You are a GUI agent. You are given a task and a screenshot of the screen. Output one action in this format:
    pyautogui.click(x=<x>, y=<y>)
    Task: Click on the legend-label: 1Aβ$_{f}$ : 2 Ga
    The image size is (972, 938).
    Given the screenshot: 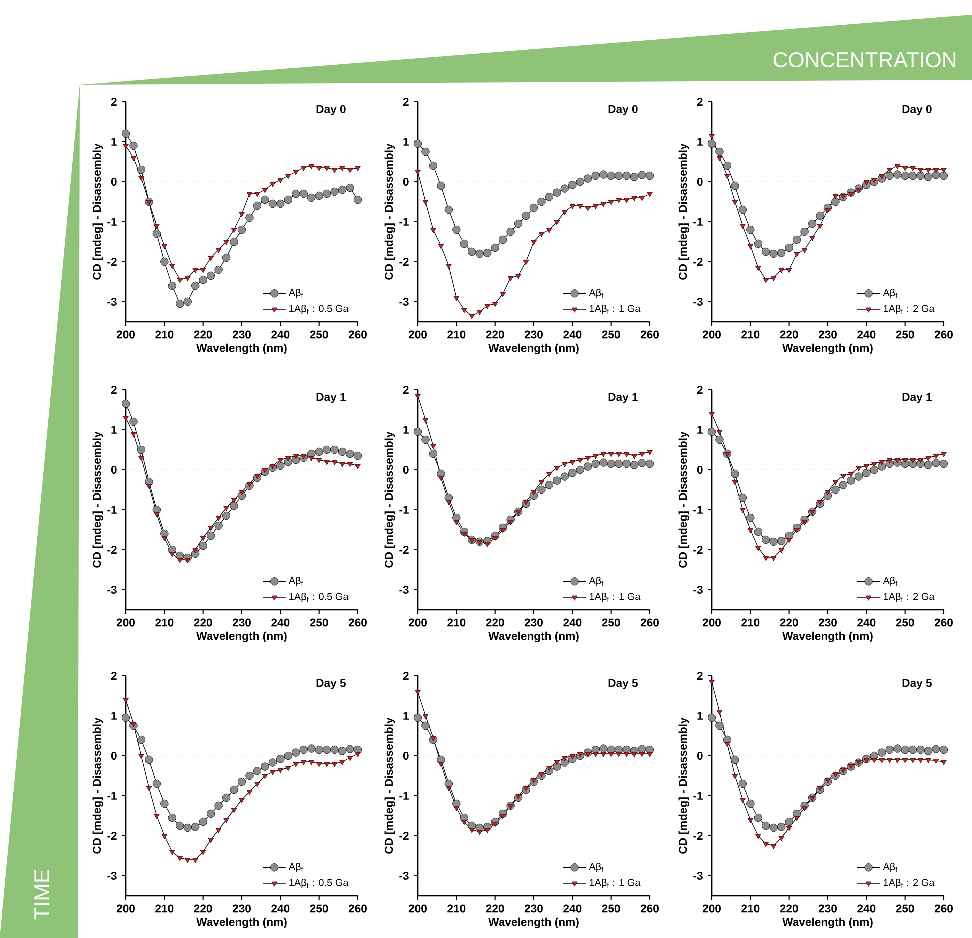 What is the action you would take?
    pyautogui.click(x=909, y=597)
    